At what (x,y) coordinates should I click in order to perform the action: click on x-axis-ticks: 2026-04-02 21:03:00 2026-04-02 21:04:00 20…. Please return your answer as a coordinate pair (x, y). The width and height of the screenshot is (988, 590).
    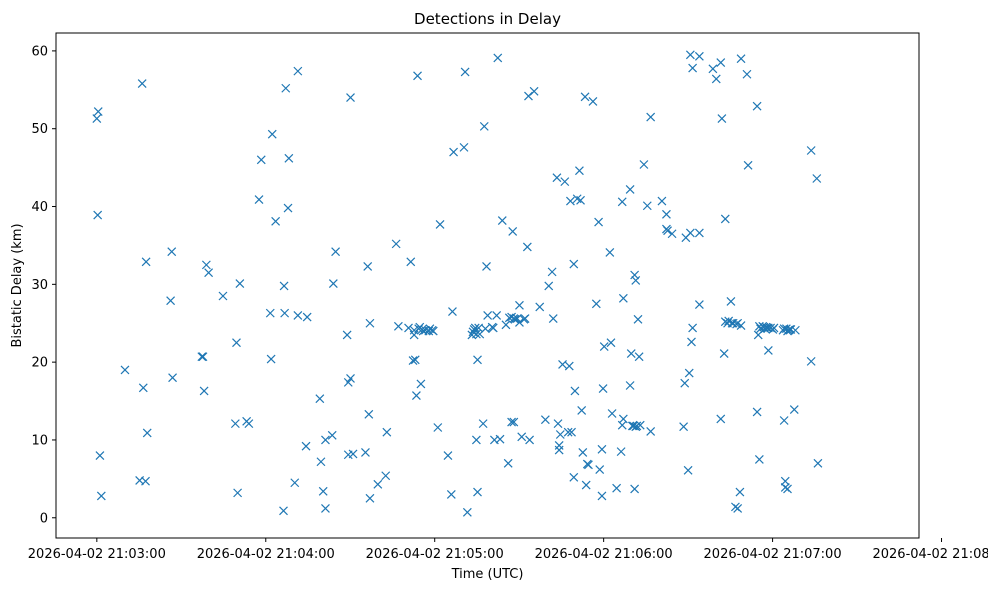
    Looking at the image, I should click on (508, 550).